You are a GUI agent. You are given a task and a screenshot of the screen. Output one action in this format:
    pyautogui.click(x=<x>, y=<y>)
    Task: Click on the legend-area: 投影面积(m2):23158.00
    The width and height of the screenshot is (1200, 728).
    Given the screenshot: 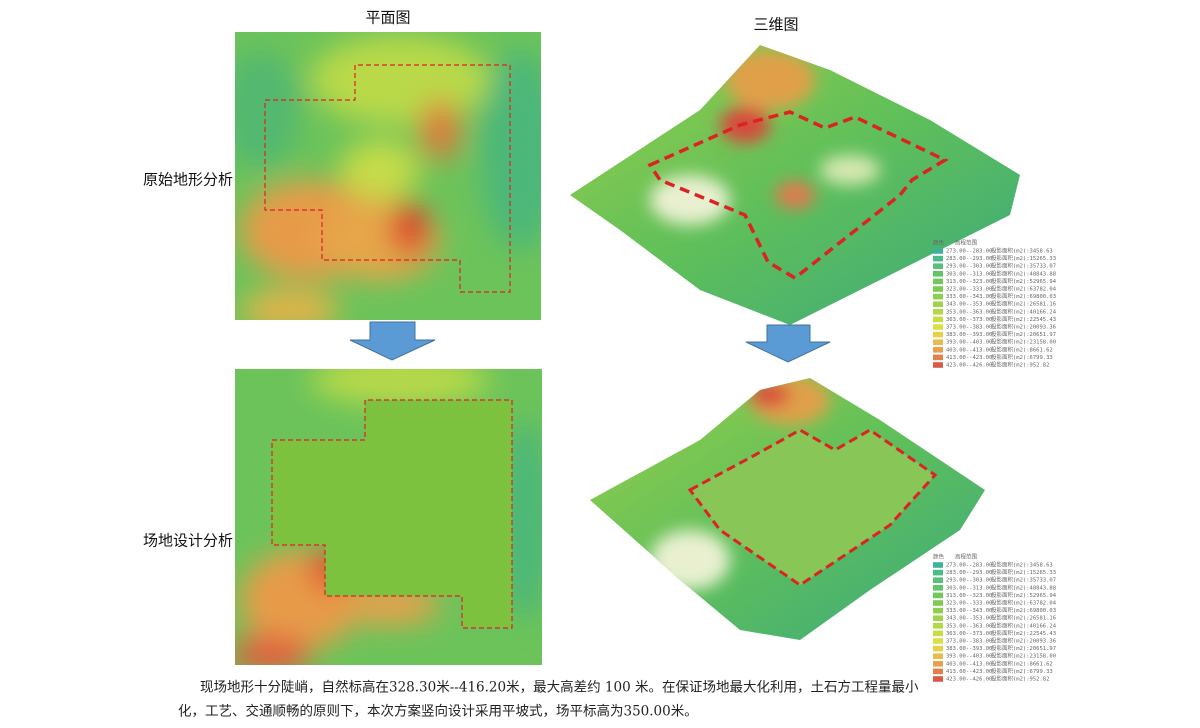 What is the action you would take?
    pyautogui.click(x=1023, y=342)
    